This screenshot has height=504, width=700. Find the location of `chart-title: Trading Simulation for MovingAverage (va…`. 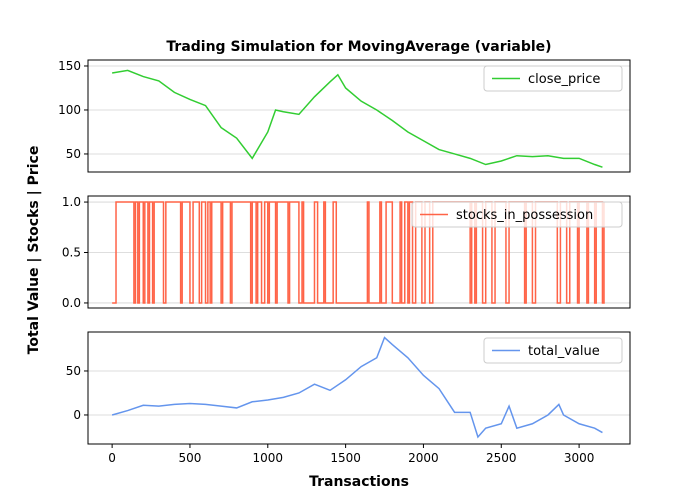

chart-title: Trading Simulation for MovingAverage (va… is located at coordinates (358, 47).